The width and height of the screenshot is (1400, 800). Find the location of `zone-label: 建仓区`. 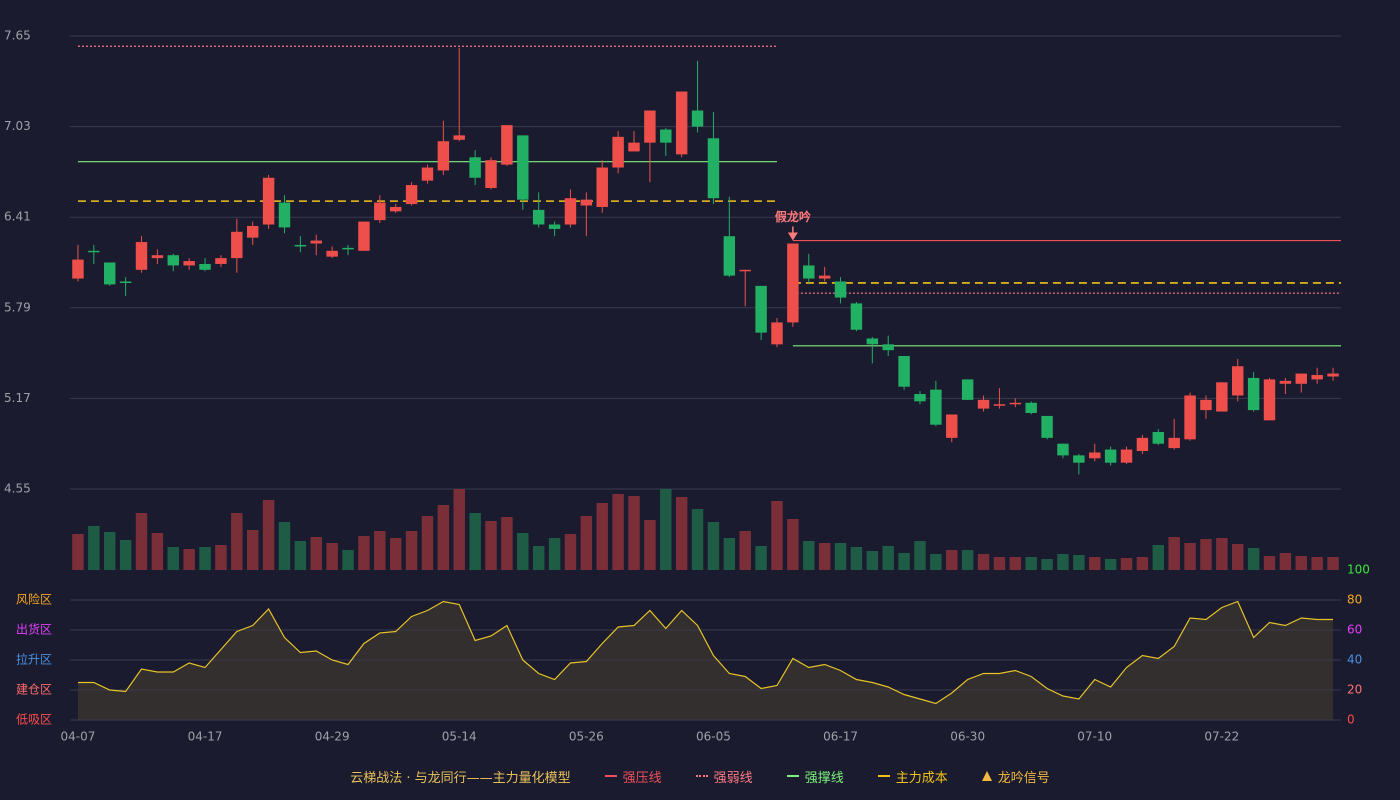

zone-label: 建仓区 is located at coordinates (34, 690).